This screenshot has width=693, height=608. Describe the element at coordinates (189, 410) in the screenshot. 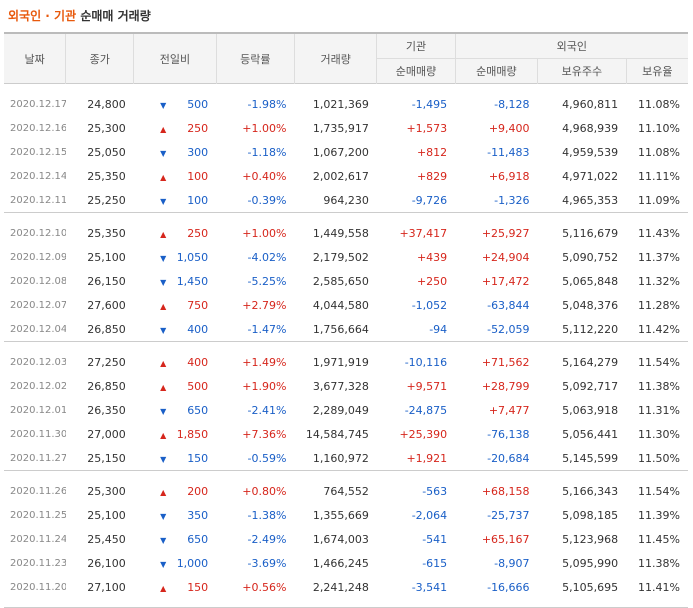

I see `change-value: 650` at that location.